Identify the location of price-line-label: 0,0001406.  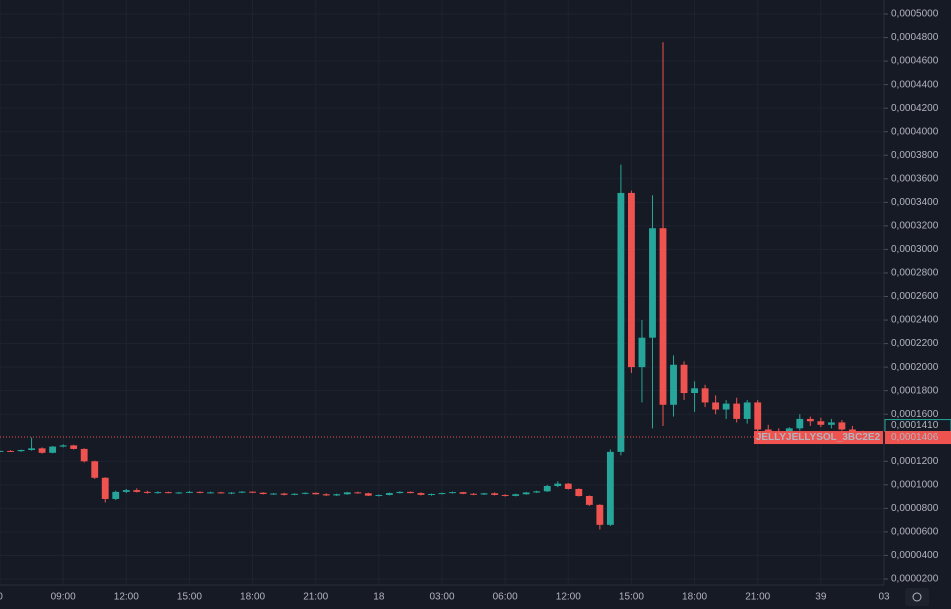
(915, 437).